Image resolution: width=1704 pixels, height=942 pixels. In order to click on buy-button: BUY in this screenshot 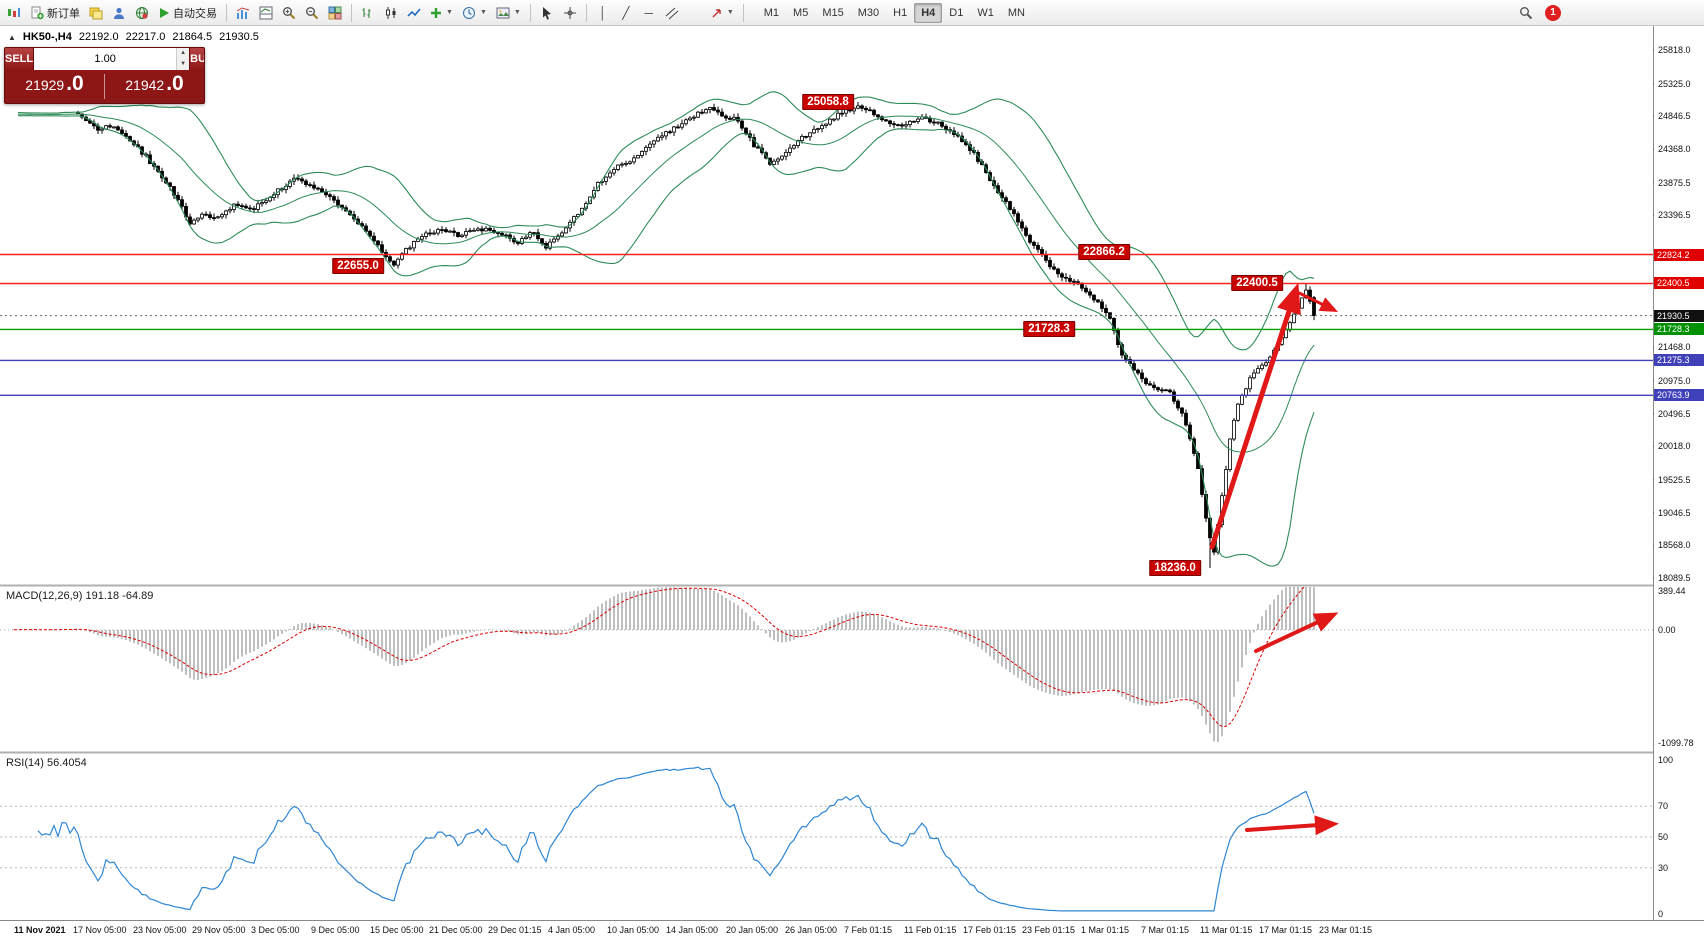, I will do `click(197, 59)`.